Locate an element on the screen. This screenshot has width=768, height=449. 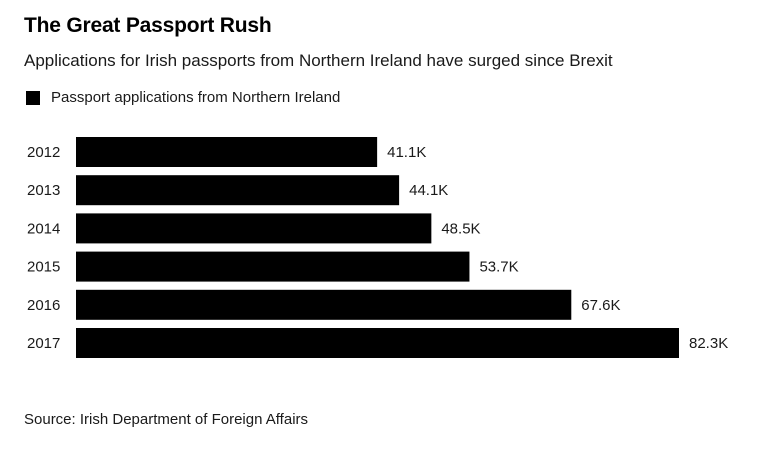
data-label: 48.5K is located at coordinates (460, 228).